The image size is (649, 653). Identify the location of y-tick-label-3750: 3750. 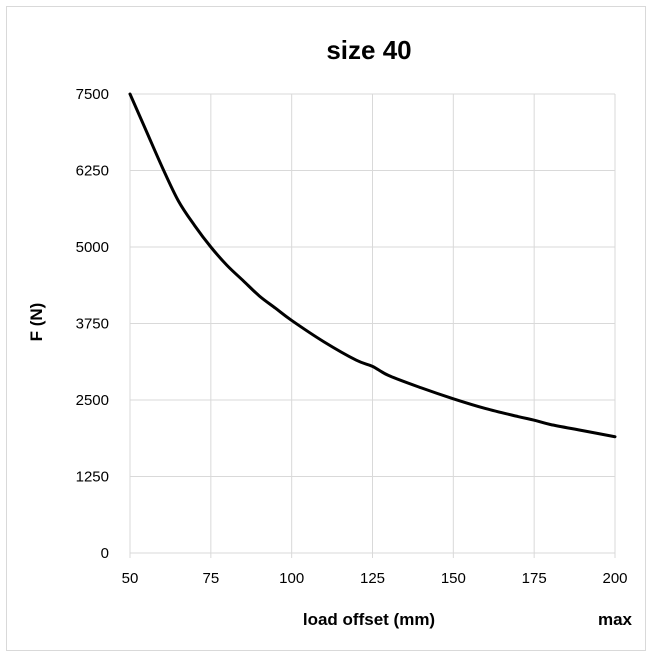
(92, 324).